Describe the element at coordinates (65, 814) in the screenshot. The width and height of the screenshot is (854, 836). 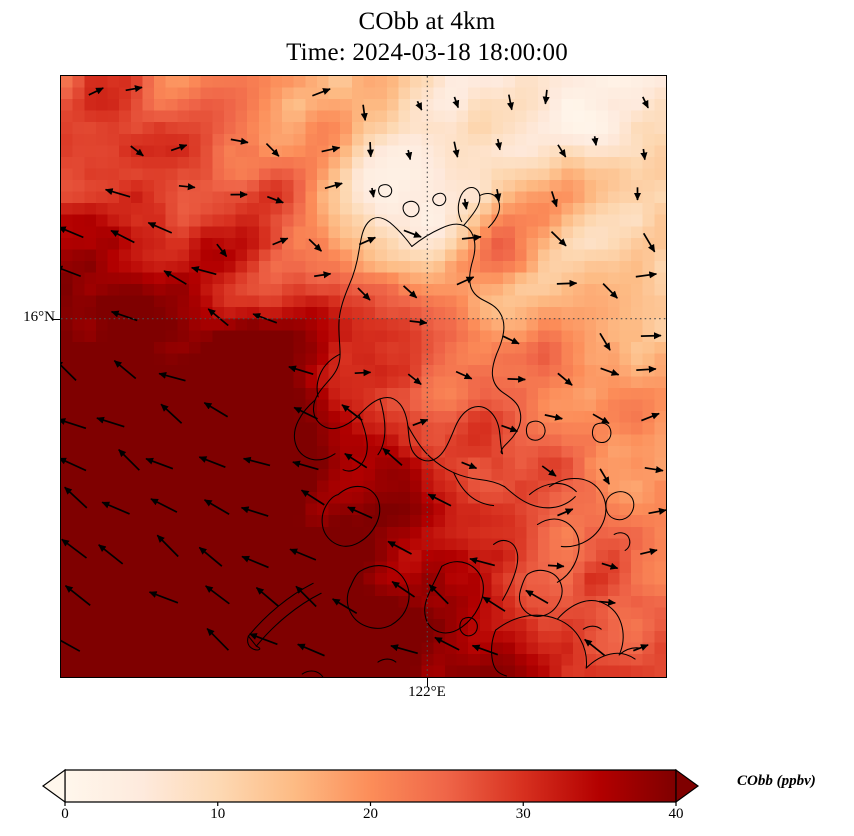
I see `colorbar-tick-label: 0` at that location.